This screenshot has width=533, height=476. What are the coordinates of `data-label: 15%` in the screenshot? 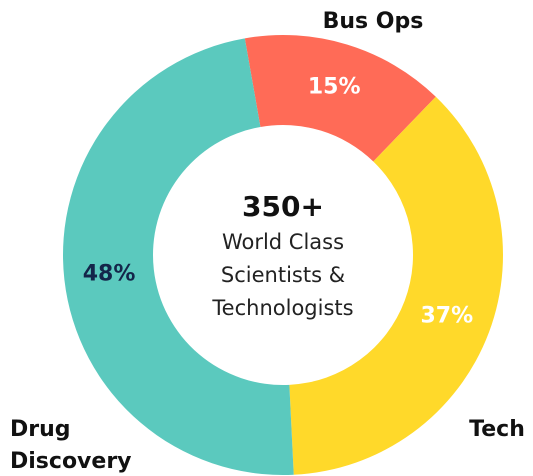 It's located at (334, 87).